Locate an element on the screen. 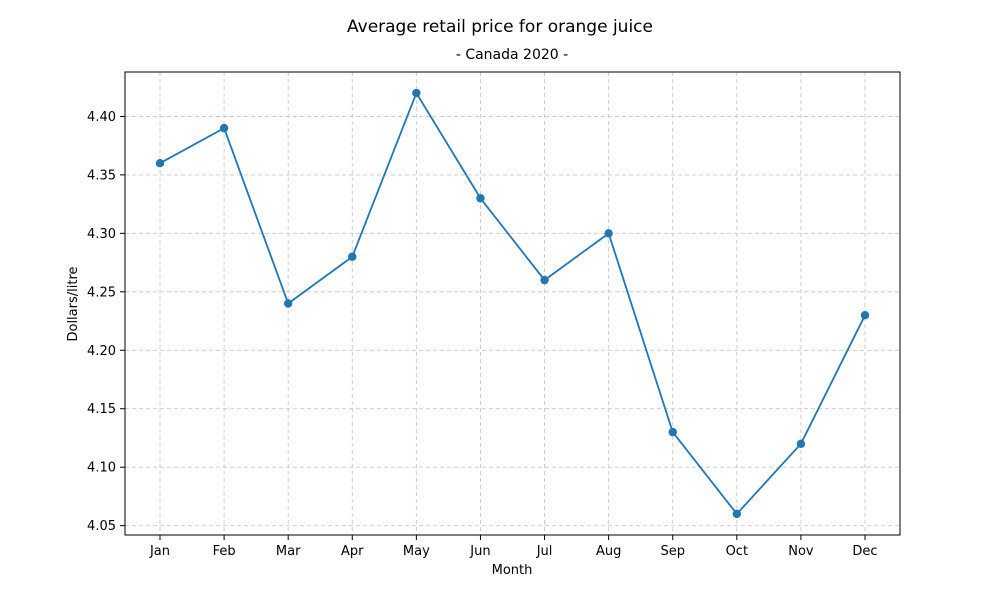  x-tick-label: Nov is located at coordinates (801, 551).